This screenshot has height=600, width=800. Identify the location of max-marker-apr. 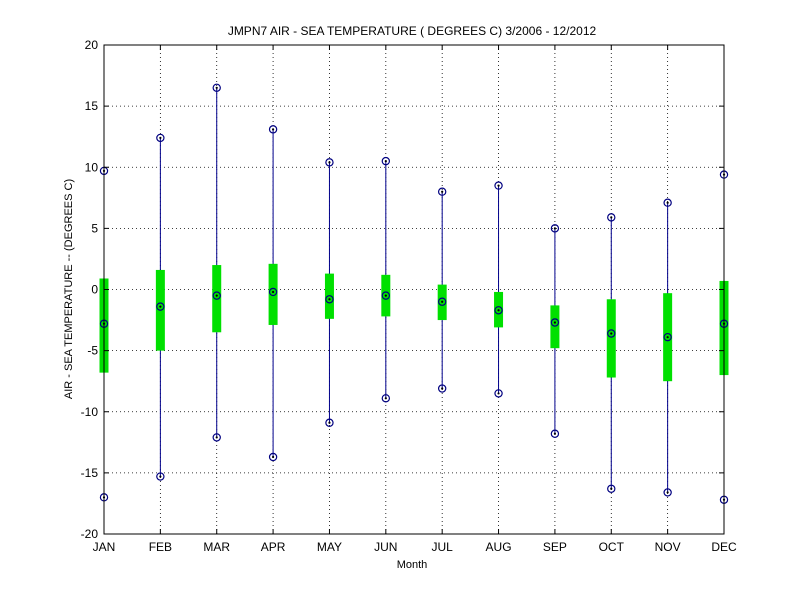
(273, 129).